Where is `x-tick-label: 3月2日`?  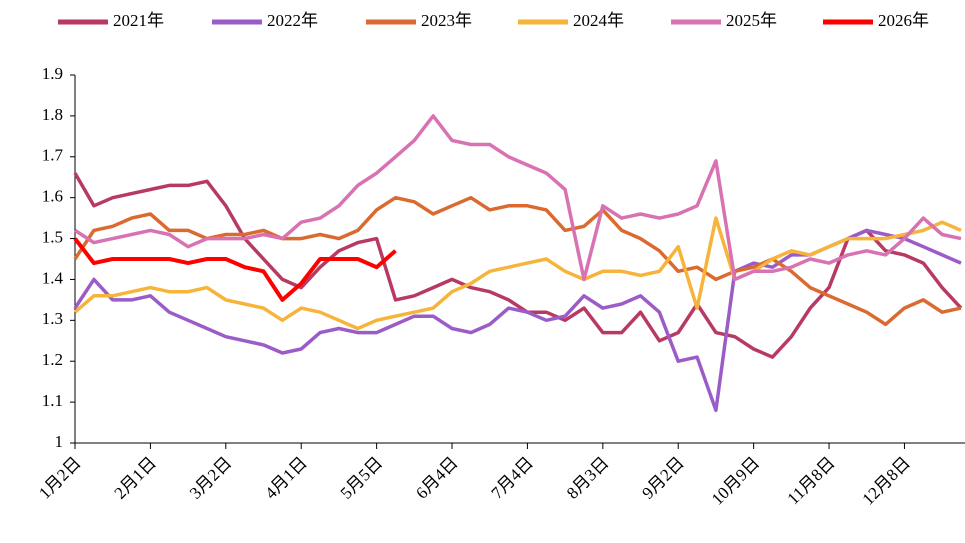
x-tick-label: 3月2日 is located at coordinates (210, 477).